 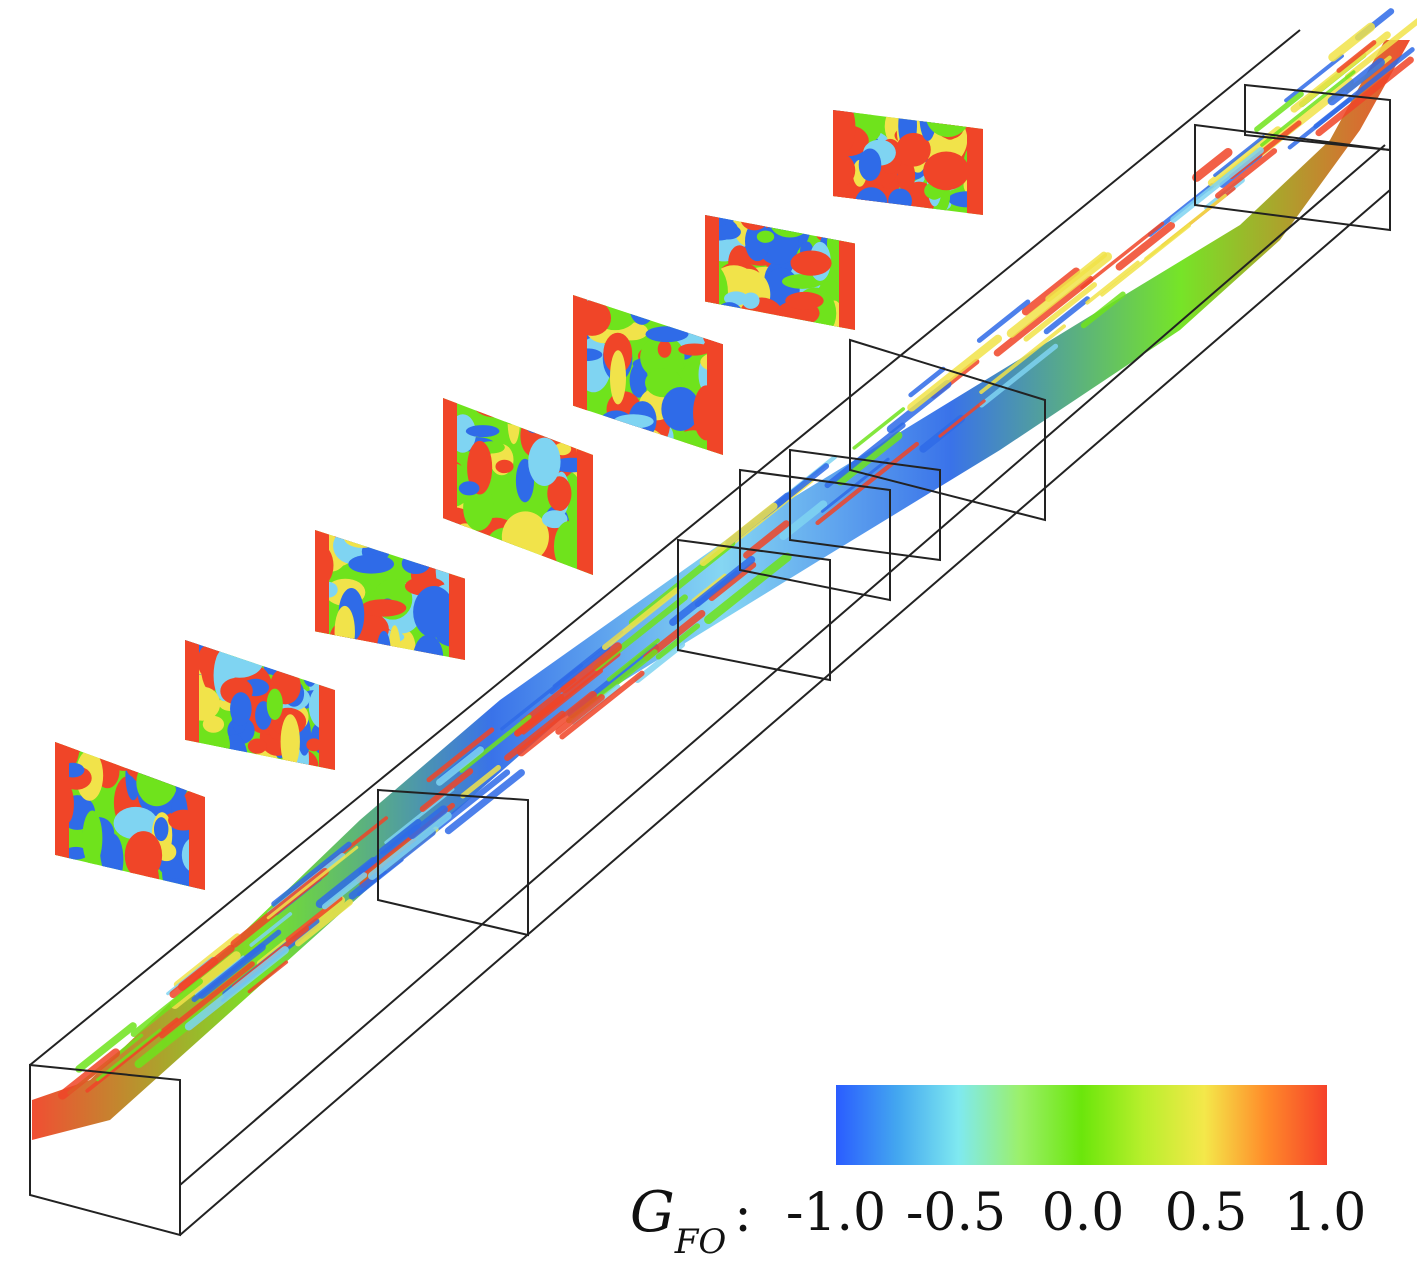 What do you see at coordinates (700, 1242) in the screenshot?
I see `legend-variable-subscript: FO` at bounding box center [700, 1242].